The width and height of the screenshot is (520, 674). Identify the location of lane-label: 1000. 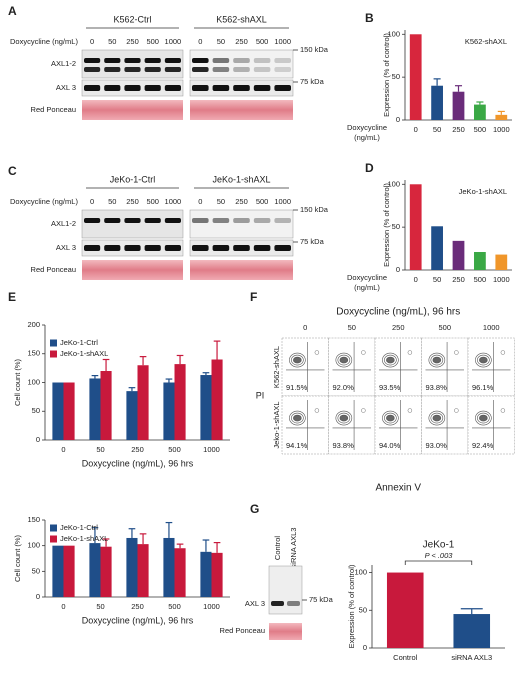
(282, 201).